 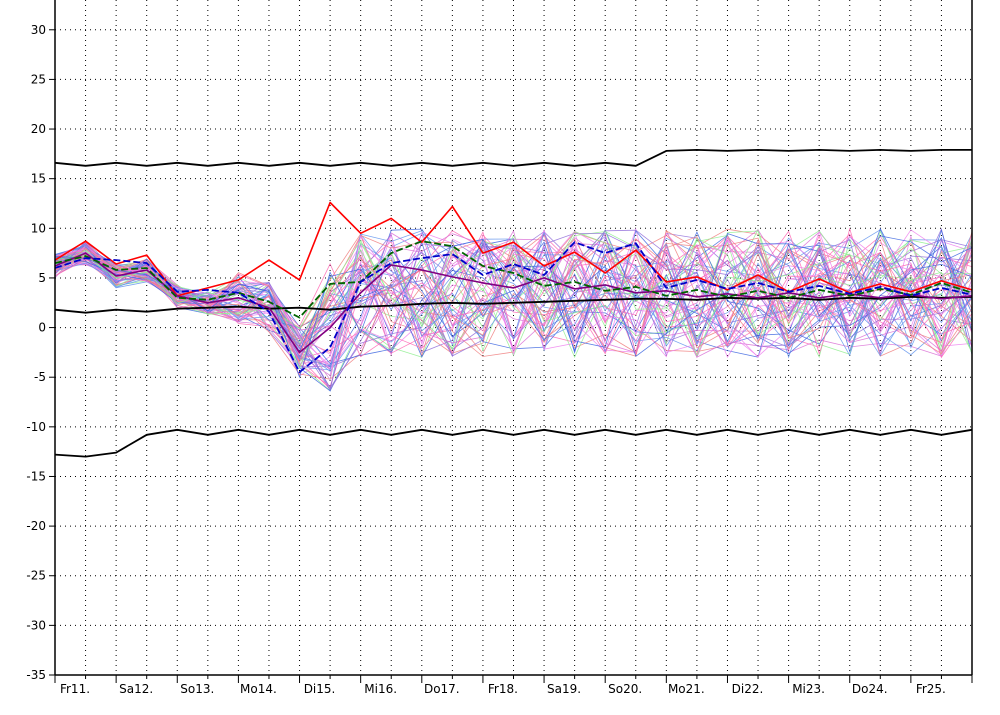 What do you see at coordinates (686, 689) in the screenshot?
I see `x-tick-label: Mo21.` at bounding box center [686, 689].